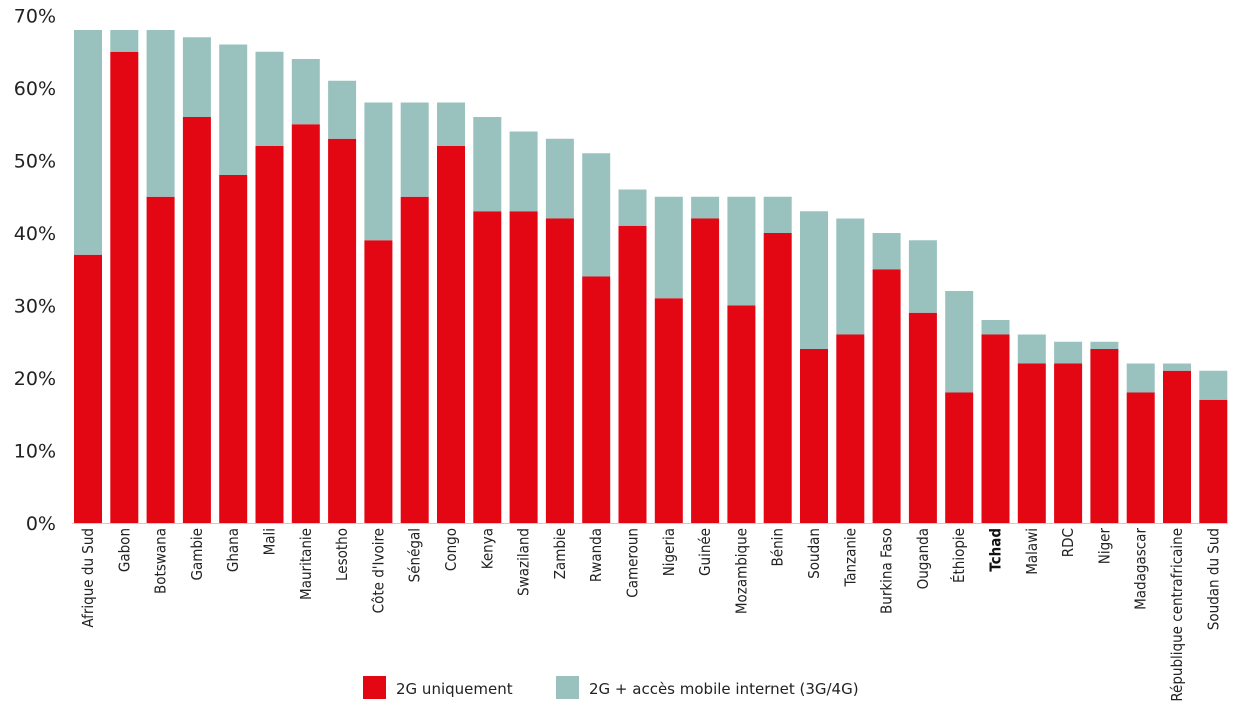 This screenshot has height=720, width=1235. What do you see at coordinates (35, 234) in the screenshot?
I see `y-tick-label: 40%` at bounding box center [35, 234].